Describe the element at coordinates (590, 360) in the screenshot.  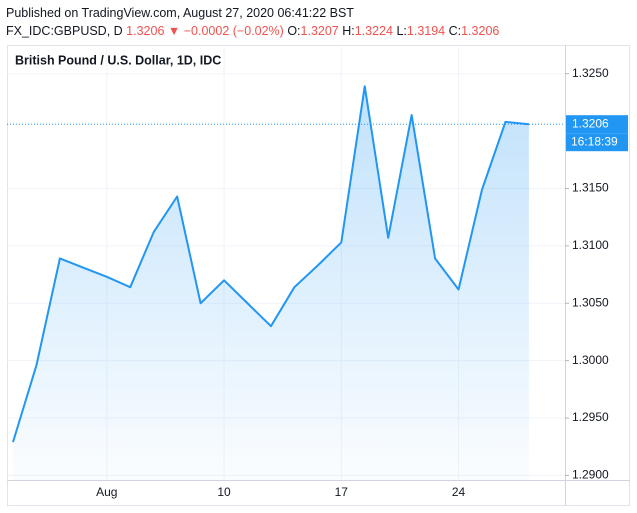
I see `y-tick-label: 1.3000` at that location.